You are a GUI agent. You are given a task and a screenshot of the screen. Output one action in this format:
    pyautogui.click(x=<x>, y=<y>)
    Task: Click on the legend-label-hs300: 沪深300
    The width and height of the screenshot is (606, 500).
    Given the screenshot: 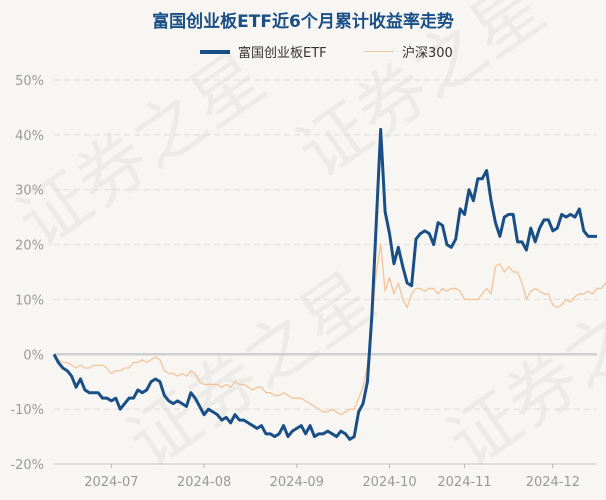 What is the action you would take?
    pyautogui.click(x=427, y=53)
    